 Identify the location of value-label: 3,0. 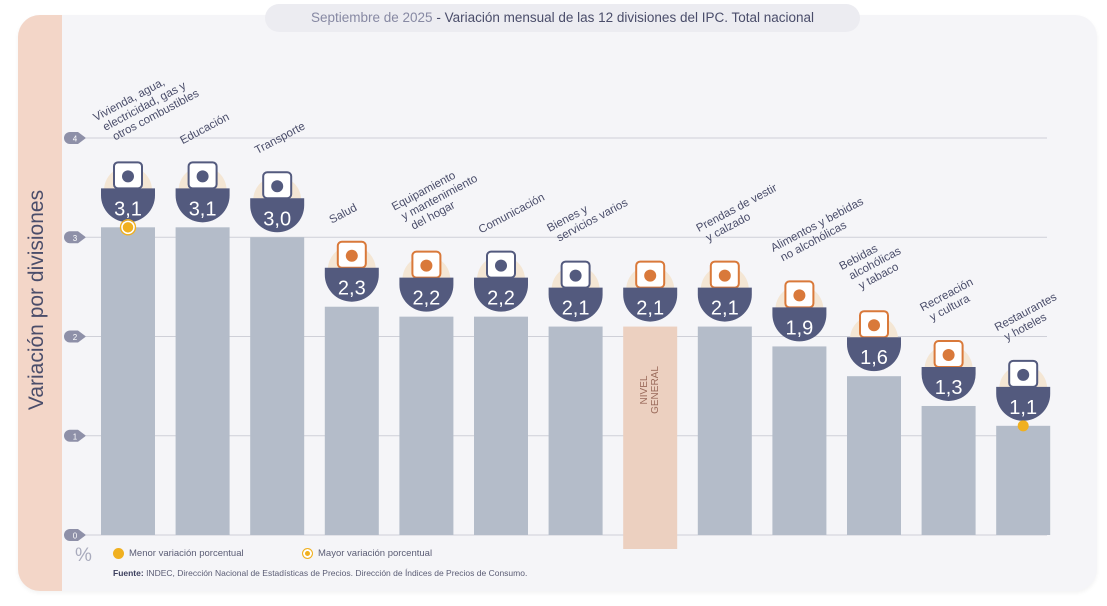
(277, 219).